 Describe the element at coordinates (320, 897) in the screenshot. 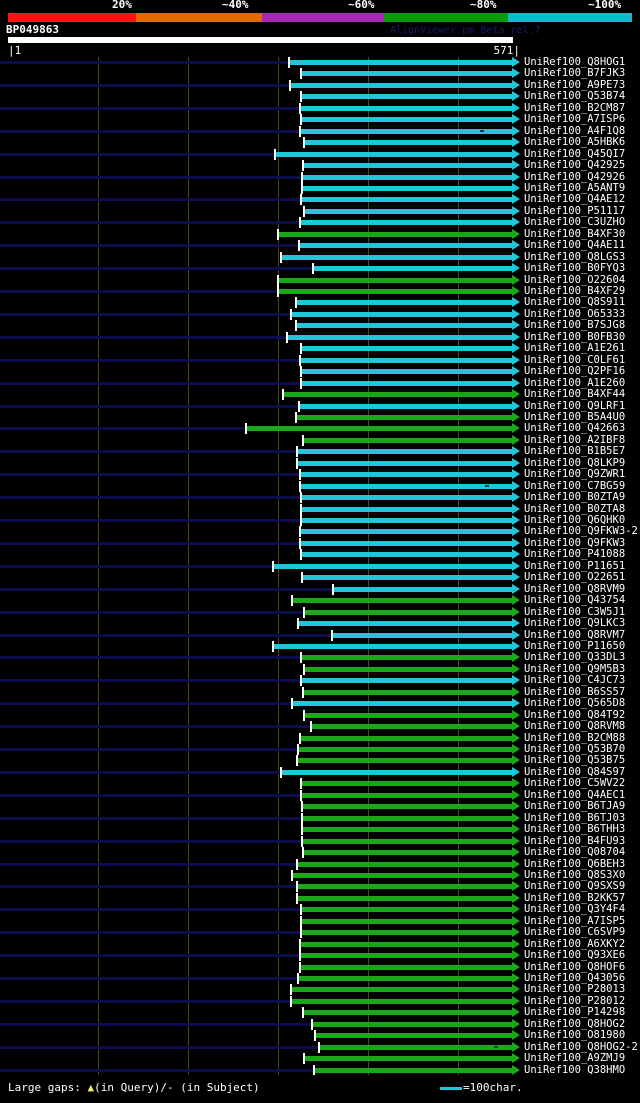

I see `hit-row: UniRef100_B2KK57` at that location.